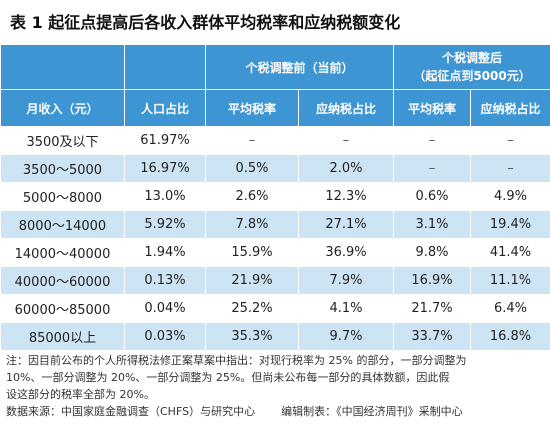 The width and height of the screenshot is (550, 428). I want to click on header-blank-income, so click(62, 67).